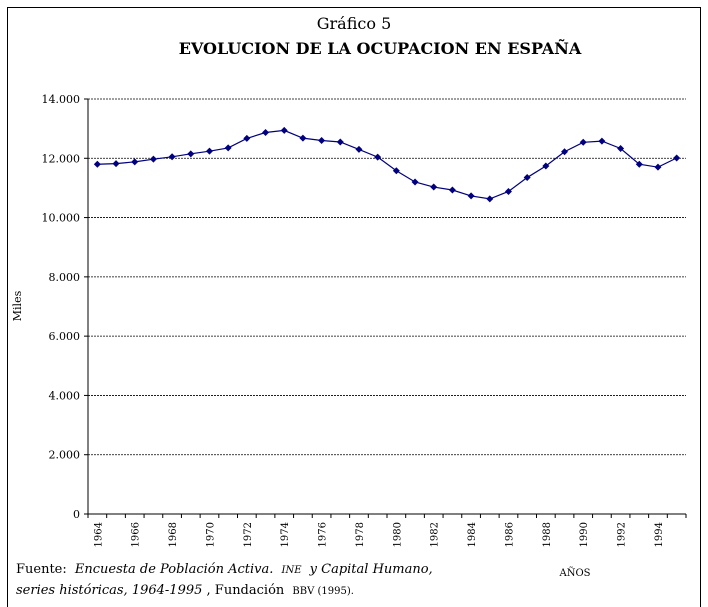 This screenshot has width=708, height=607. What do you see at coordinates (65, 336) in the screenshot?
I see `y-tick-label: 6.000` at bounding box center [65, 336].